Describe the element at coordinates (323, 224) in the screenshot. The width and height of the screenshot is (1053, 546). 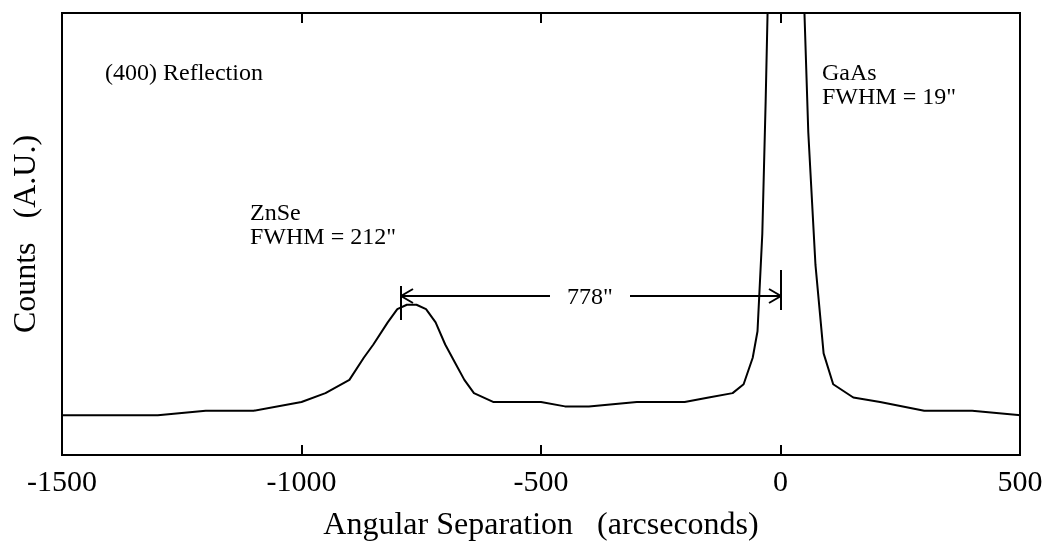
I see `annotation: ZnSe FWHM = 212"` at that location.